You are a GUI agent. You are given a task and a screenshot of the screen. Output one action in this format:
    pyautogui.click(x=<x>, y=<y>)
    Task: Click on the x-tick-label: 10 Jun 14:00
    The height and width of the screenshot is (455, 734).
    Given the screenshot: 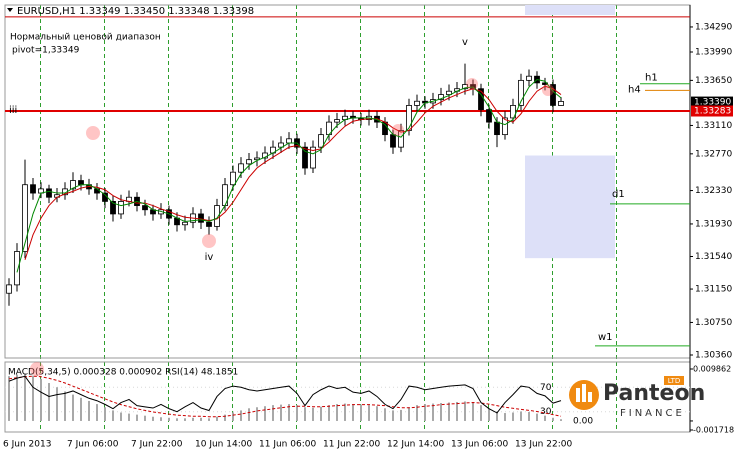 What is the action you would take?
    pyautogui.click(x=223, y=445)
    